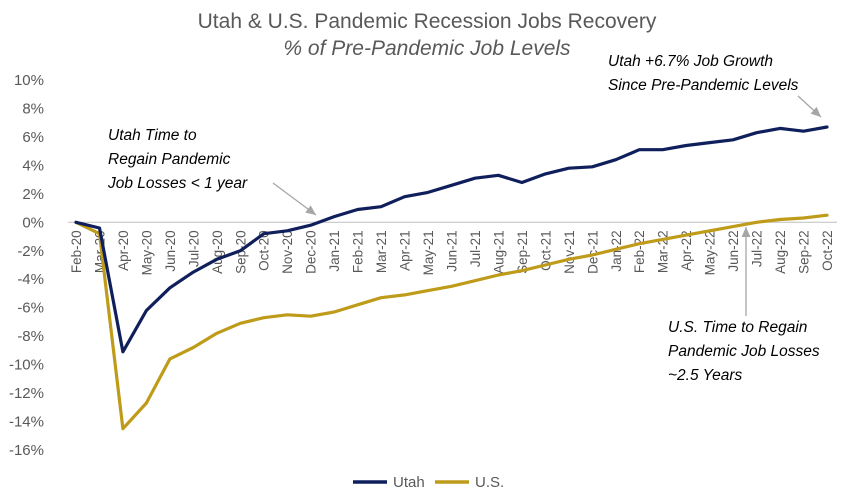  I want to click on y-tick-label: 8%, so click(33, 108).